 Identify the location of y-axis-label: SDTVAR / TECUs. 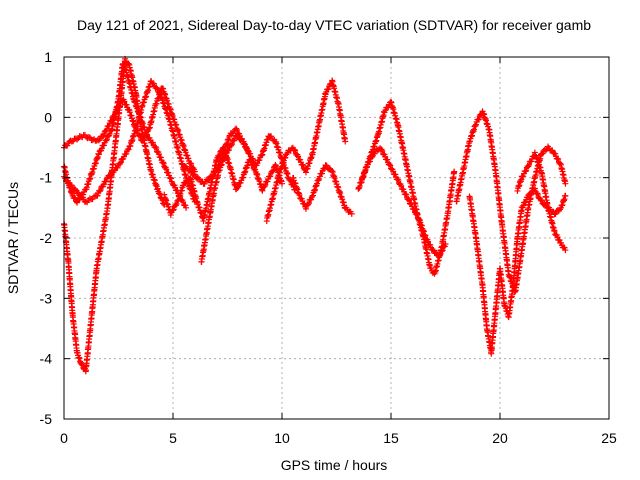
(13, 238).